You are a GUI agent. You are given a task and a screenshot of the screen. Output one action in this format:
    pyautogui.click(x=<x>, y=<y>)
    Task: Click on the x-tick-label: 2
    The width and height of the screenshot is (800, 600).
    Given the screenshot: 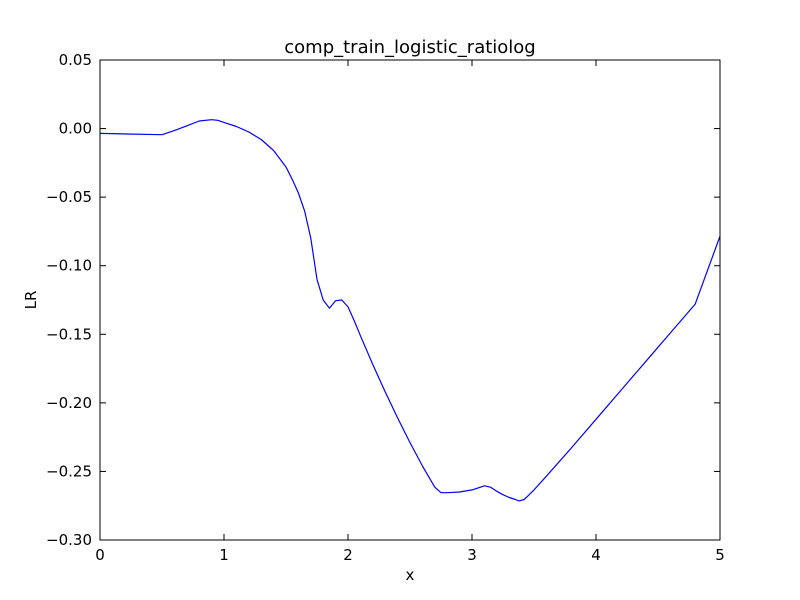 What is the action you would take?
    pyautogui.click(x=348, y=555)
    